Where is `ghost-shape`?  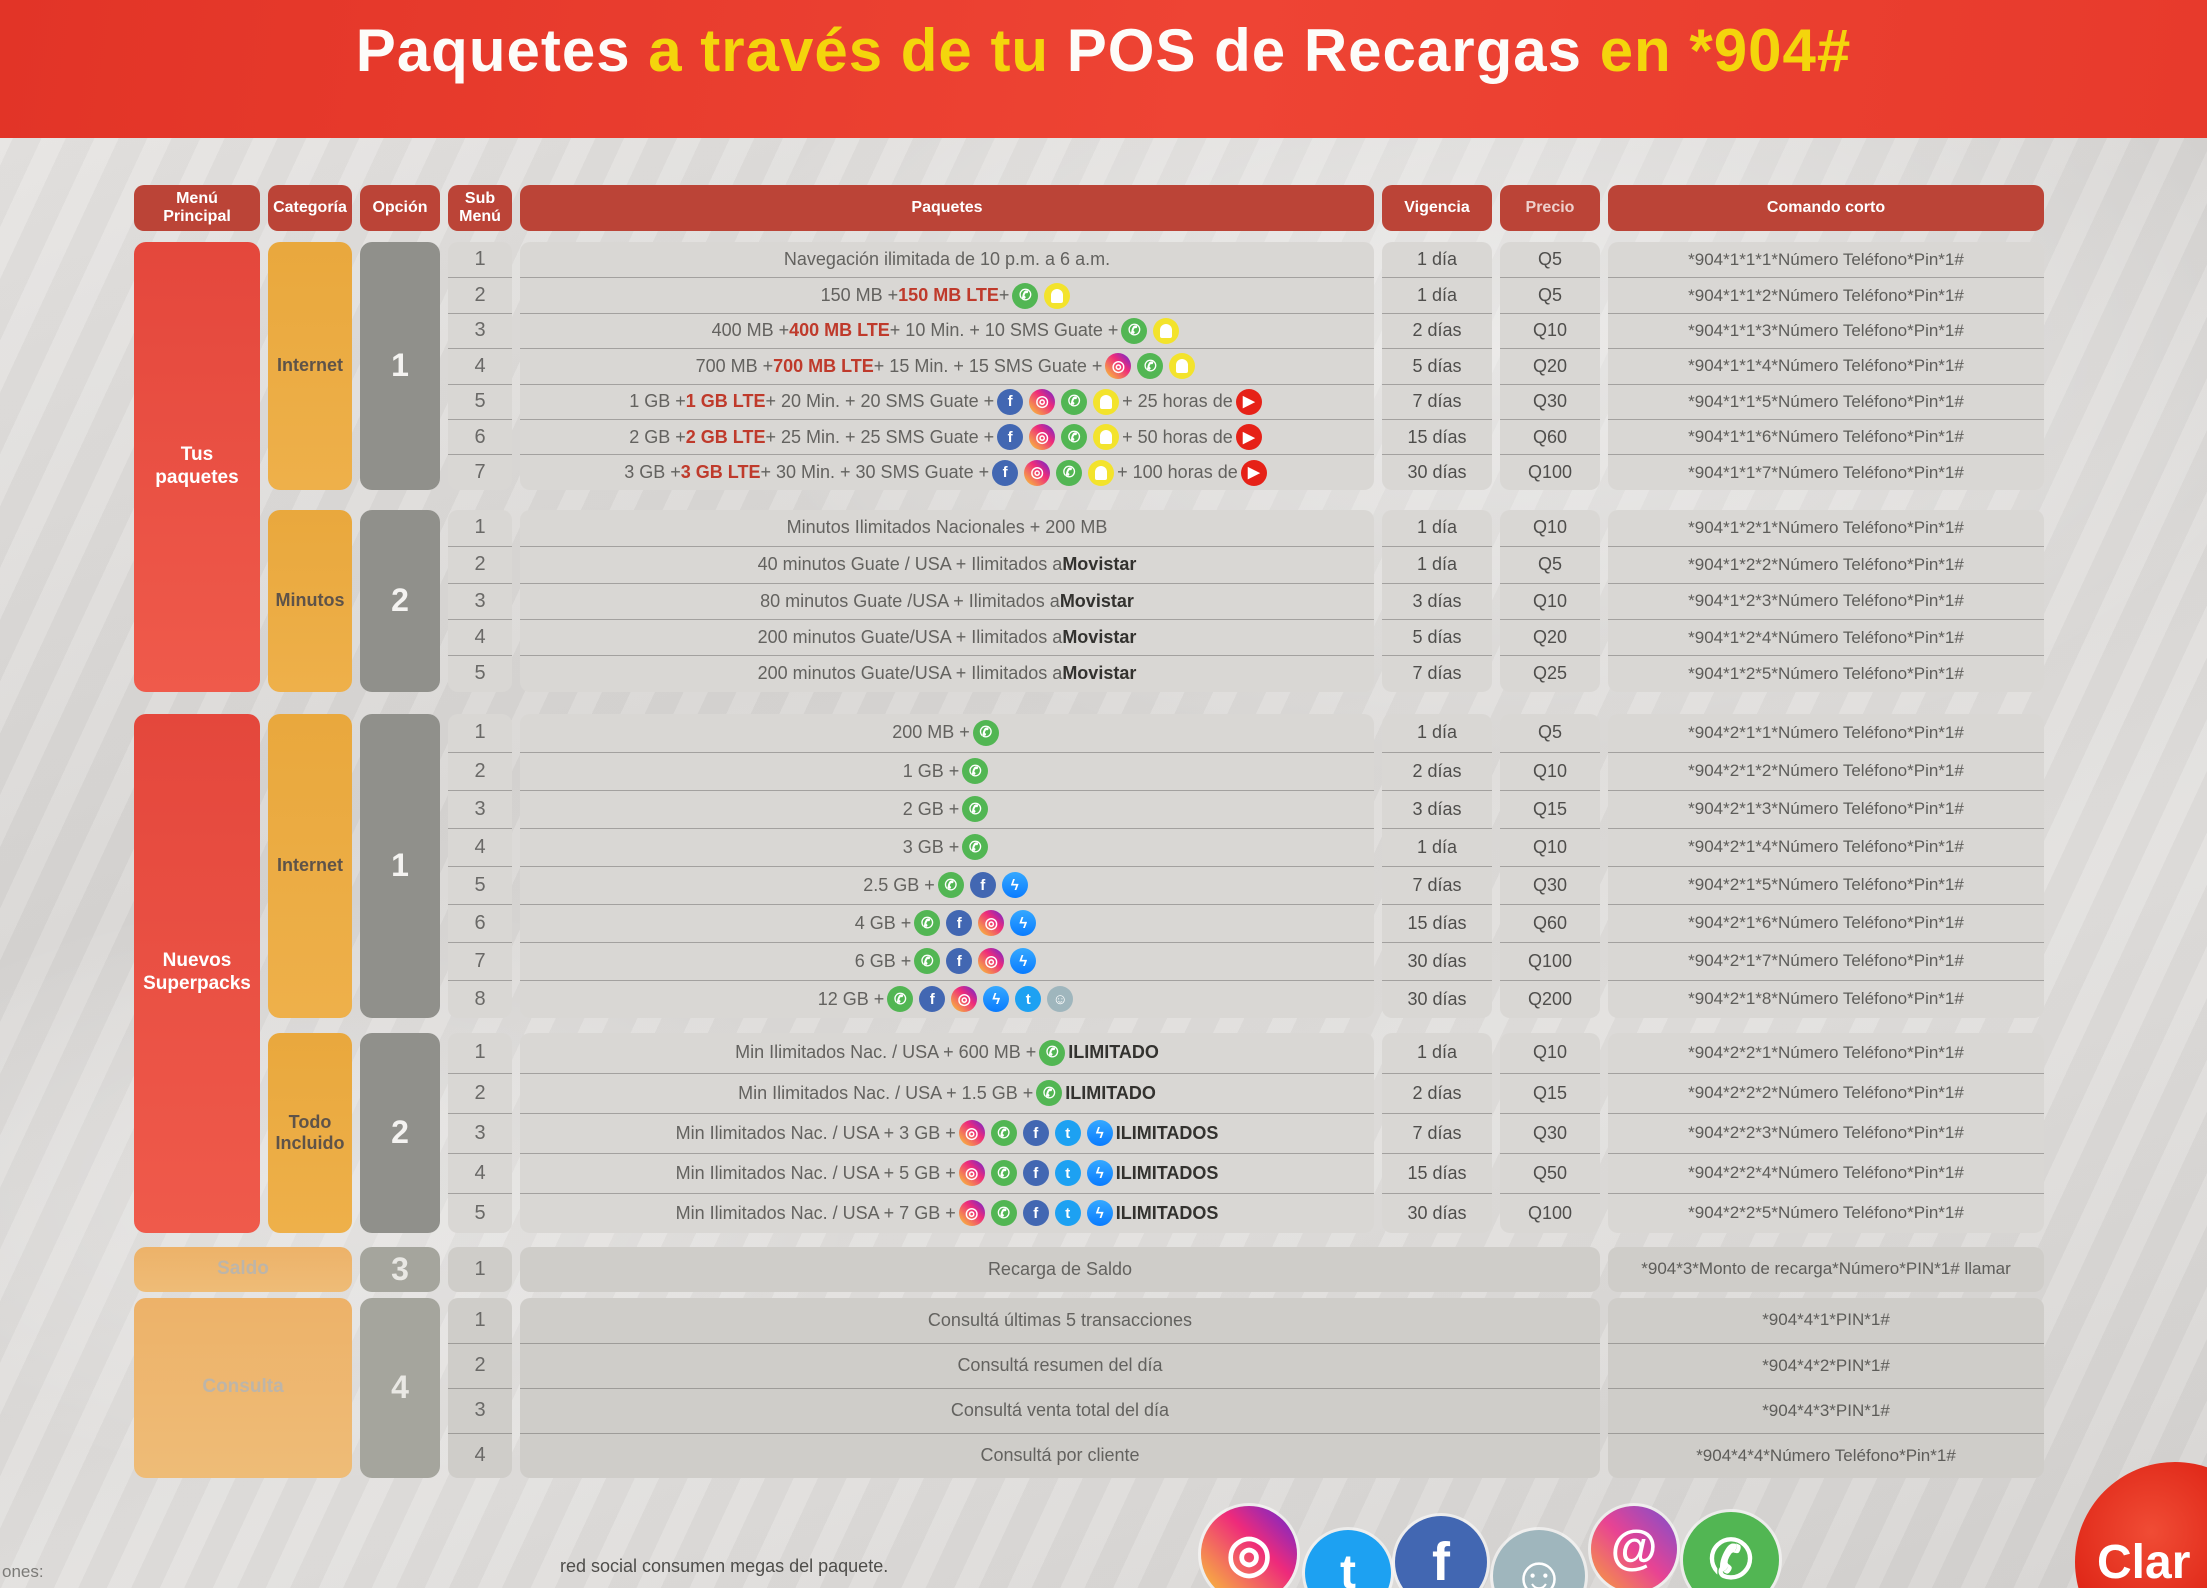 ghost-shape is located at coordinates (1182, 366).